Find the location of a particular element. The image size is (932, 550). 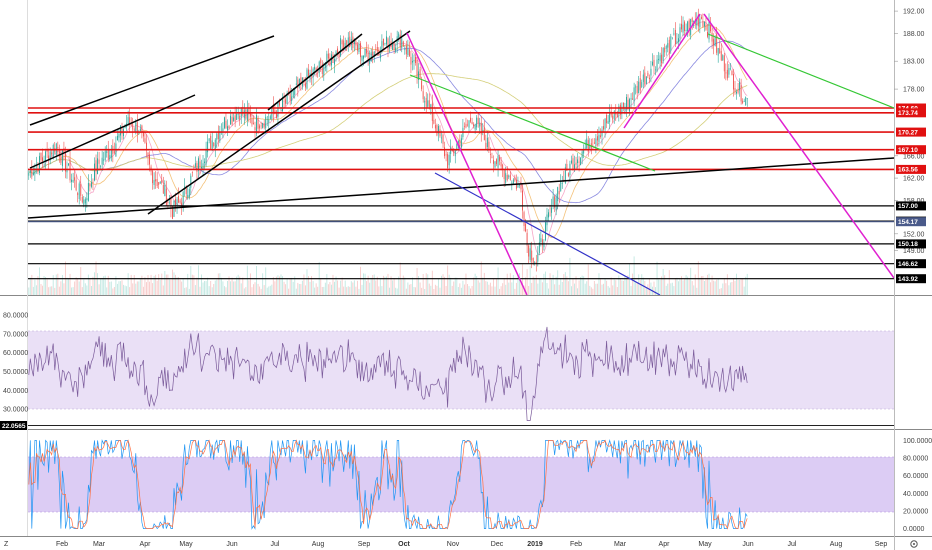

time-tick-label: May is located at coordinates (705, 544).